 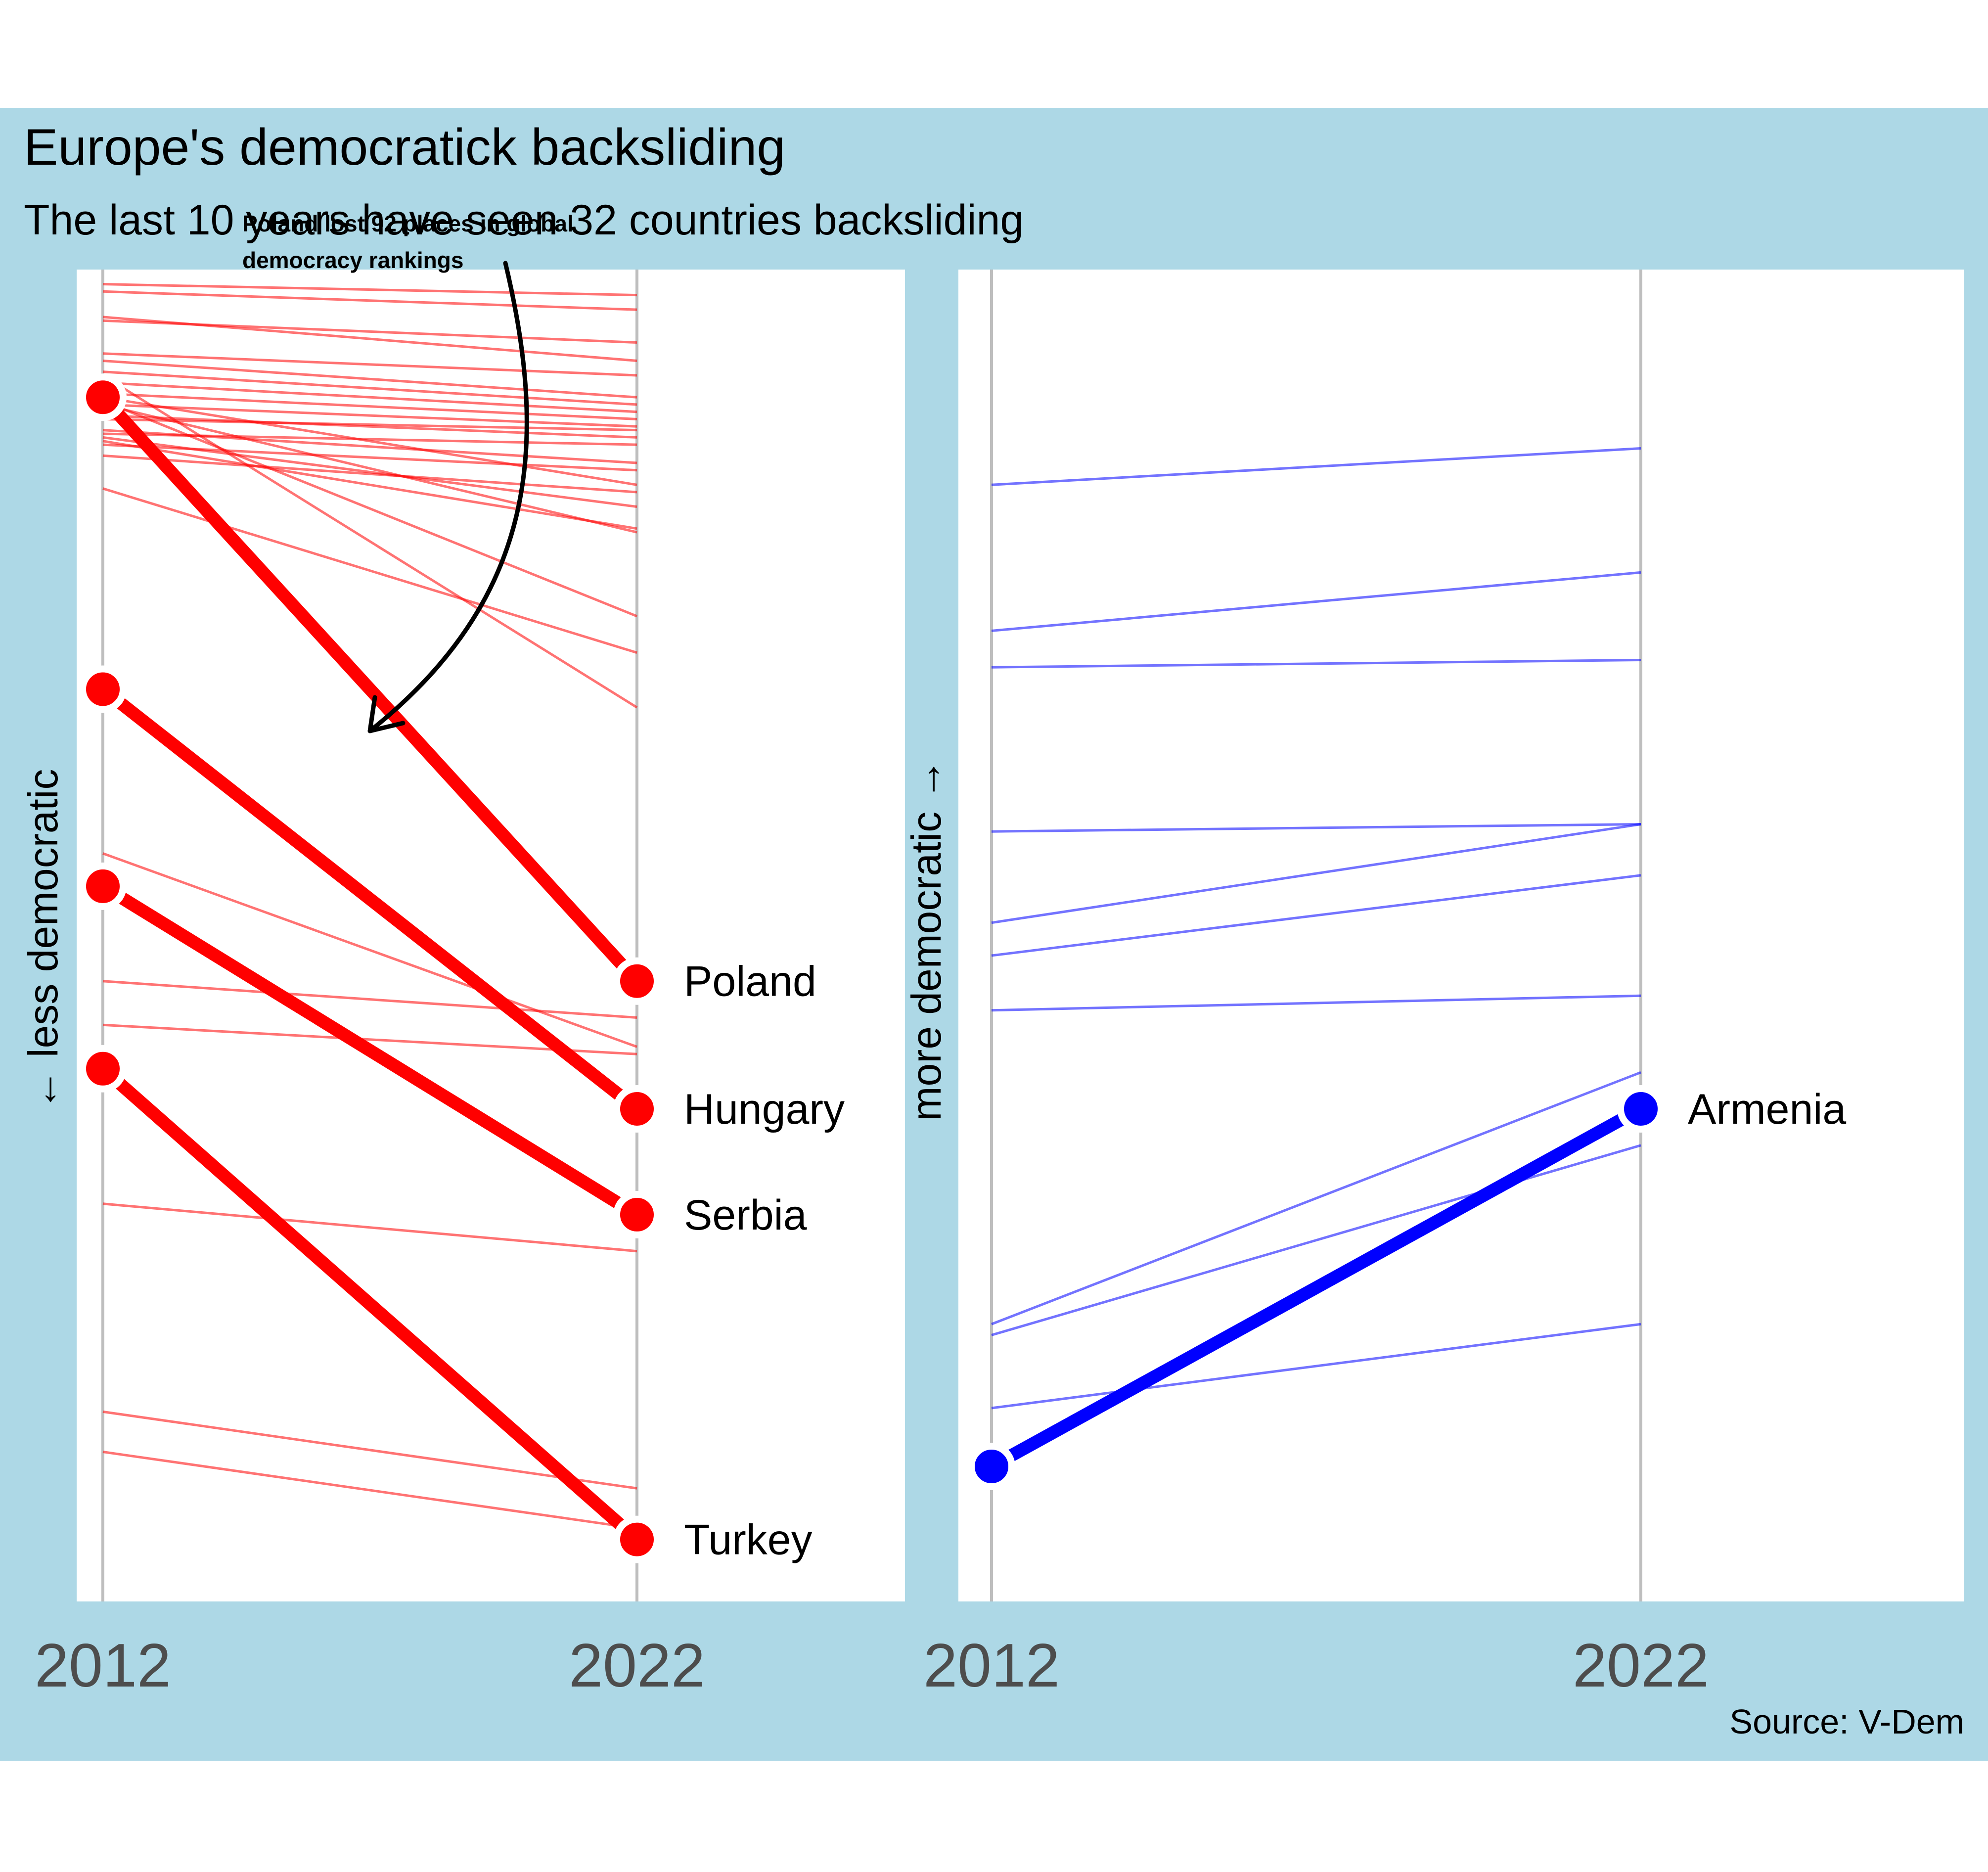 What do you see at coordinates (1641, 1666) in the screenshot?
I see `x-tick-label-advancing-2022: 2022` at bounding box center [1641, 1666].